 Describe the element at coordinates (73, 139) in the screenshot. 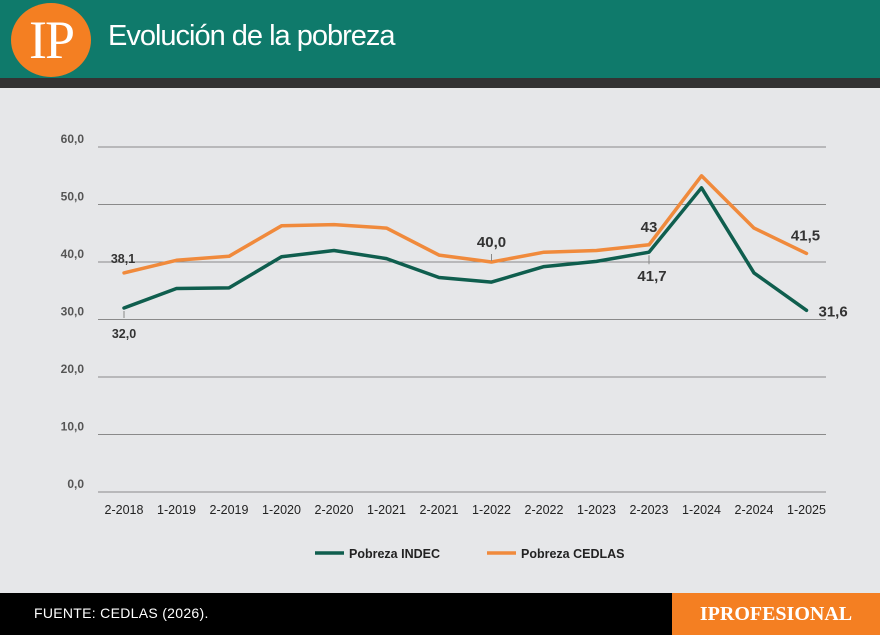

I see `y-tick-label: 60,0` at that location.